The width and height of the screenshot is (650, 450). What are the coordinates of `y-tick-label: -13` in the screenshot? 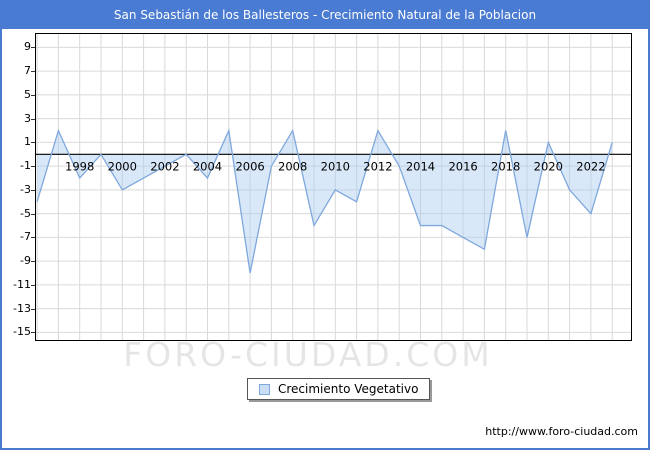 It's located at (22, 308).